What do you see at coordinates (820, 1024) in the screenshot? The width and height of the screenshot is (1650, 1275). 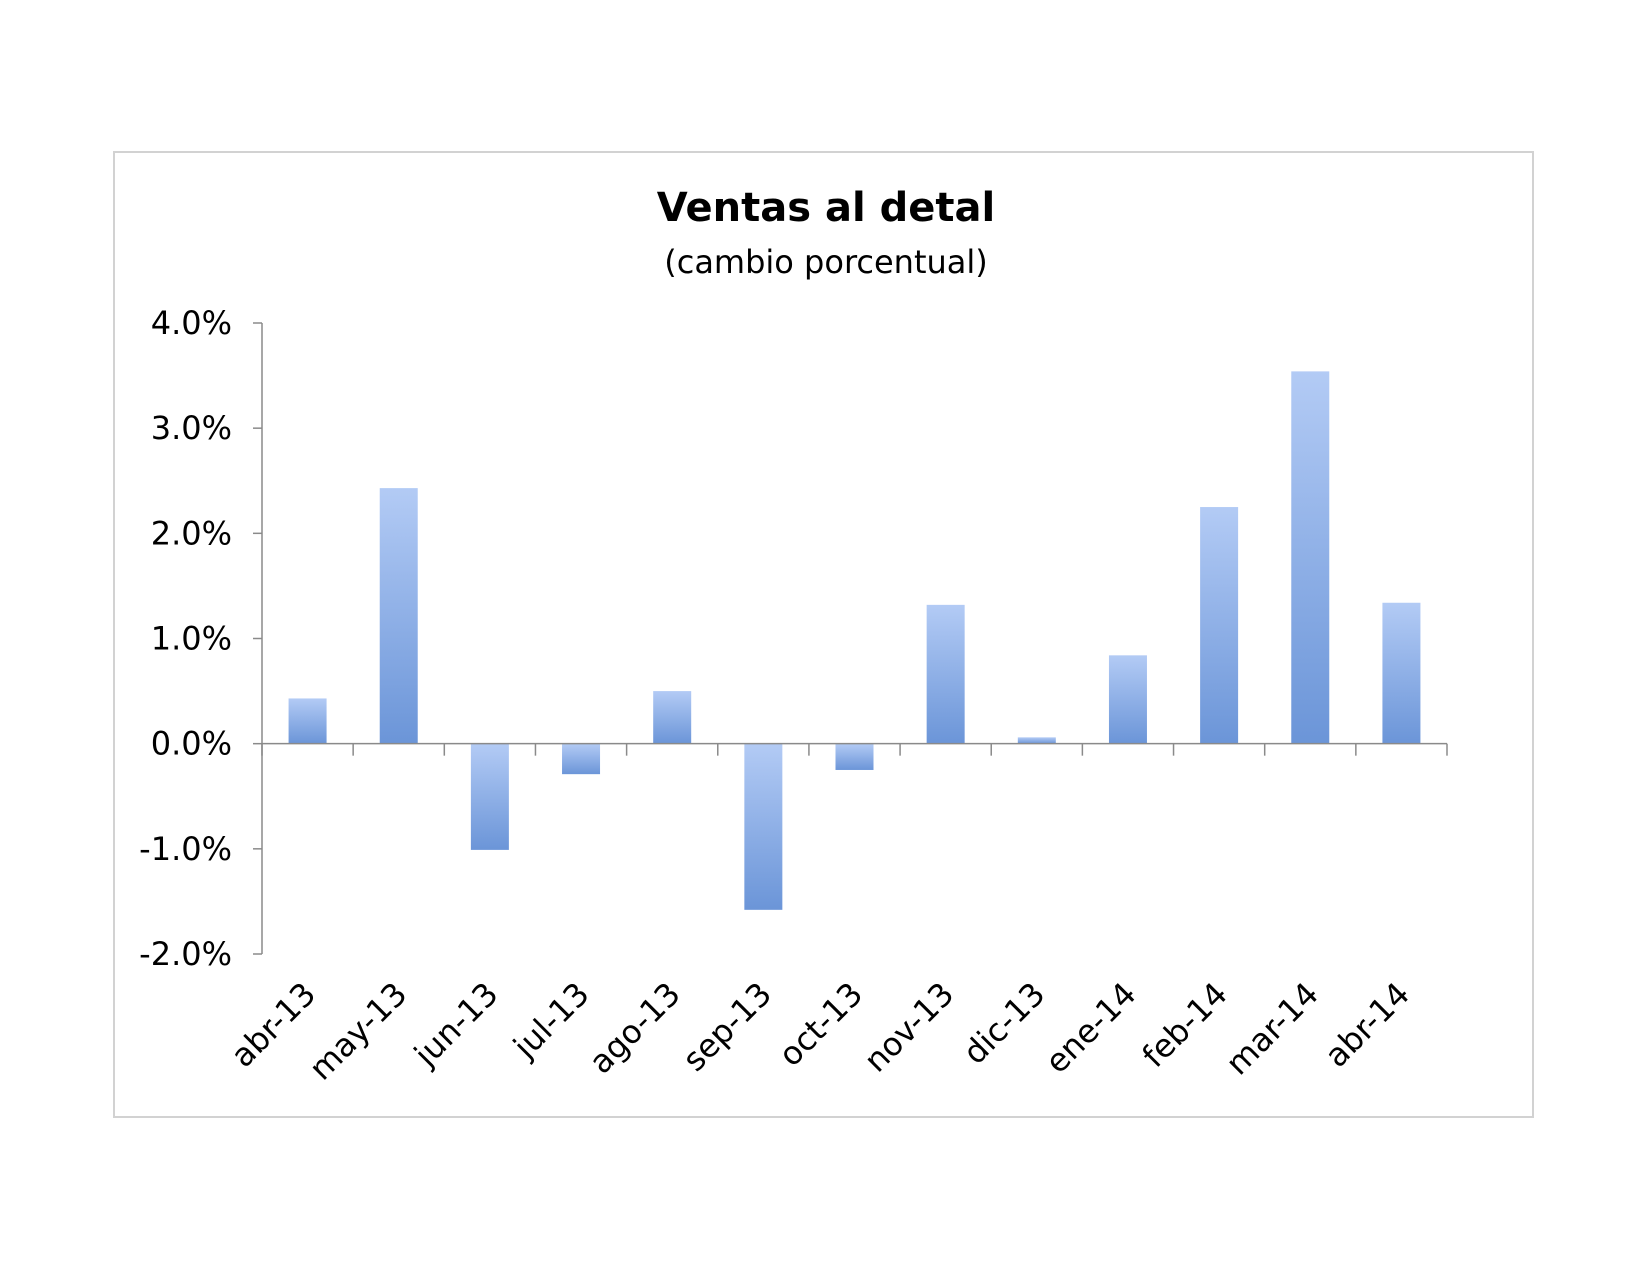 I see `x-tick-label: oct-13` at bounding box center [820, 1024].